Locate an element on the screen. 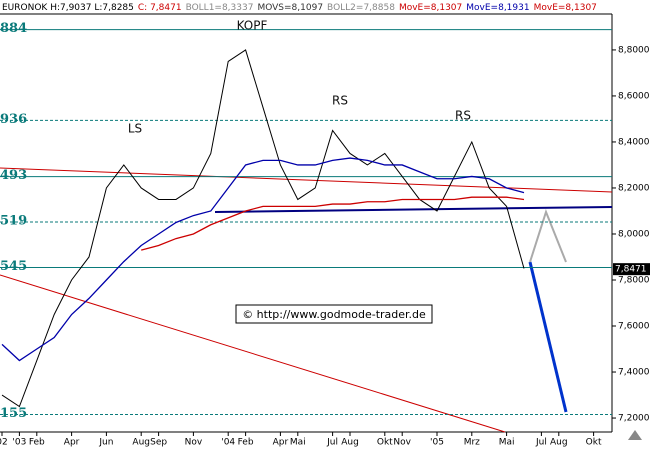 The width and height of the screenshot is (650, 454). level-label: 155 is located at coordinates (13, 413).